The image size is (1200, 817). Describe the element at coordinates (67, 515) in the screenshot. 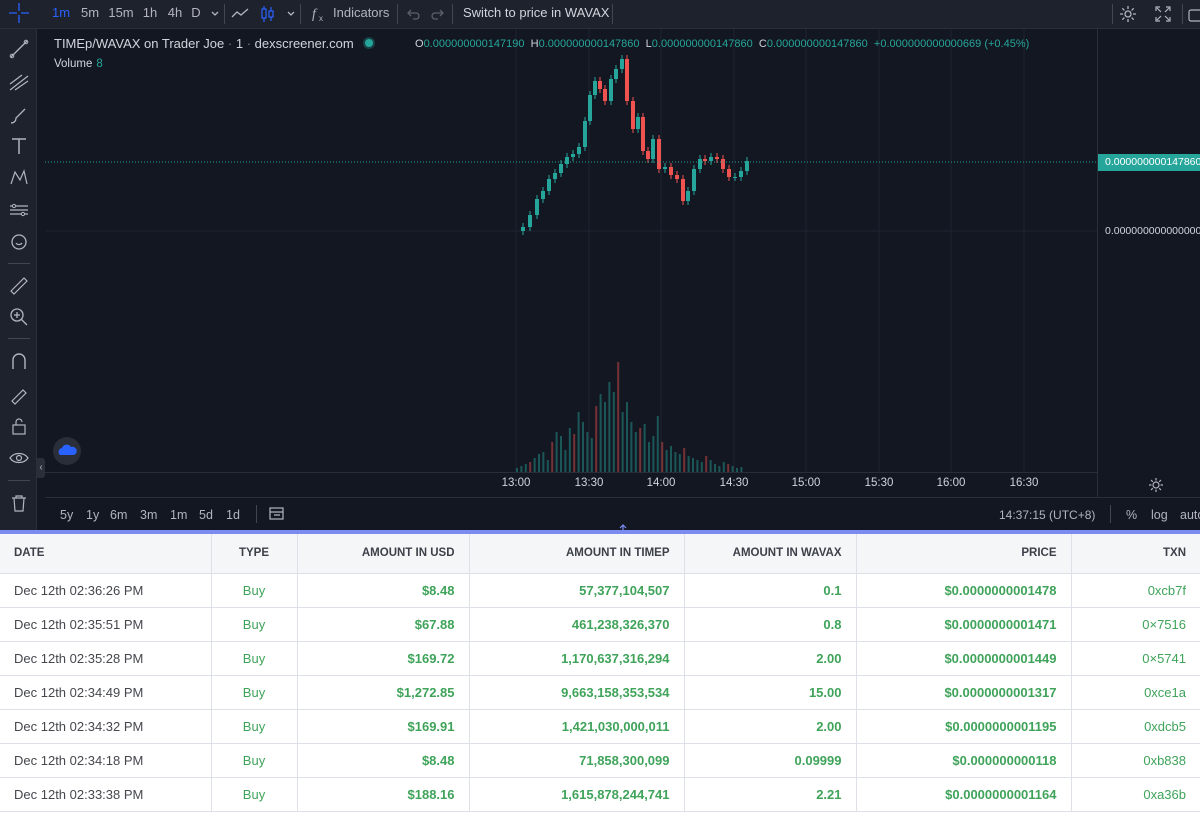

I see `range-5y: 5y` at that location.